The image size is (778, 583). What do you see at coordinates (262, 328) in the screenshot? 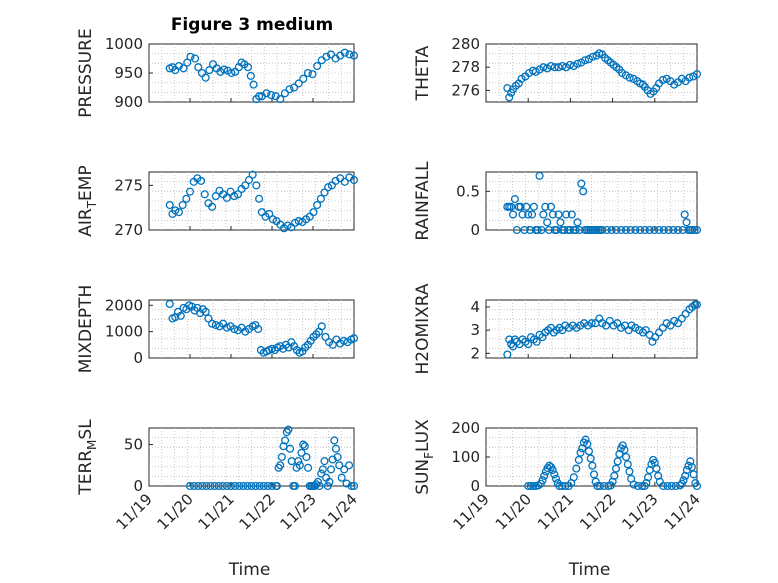
I see `series-mixdepth` at bounding box center [262, 328].